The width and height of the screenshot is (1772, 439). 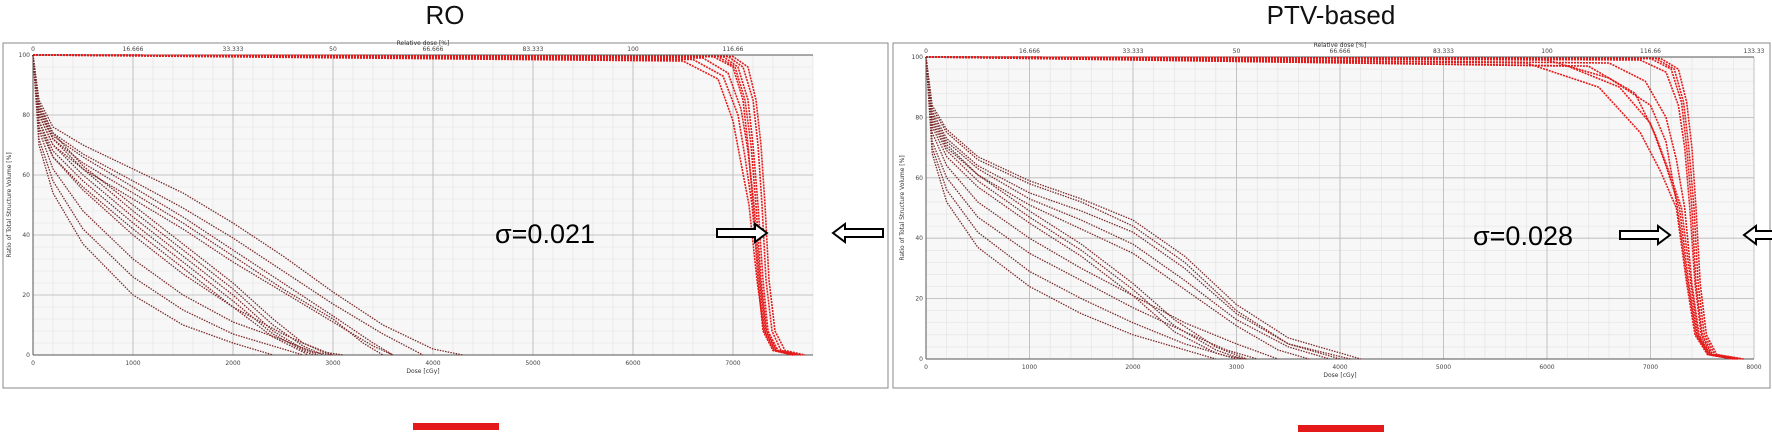 What do you see at coordinates (545, 234) in the screenshot?
I see `sigma-annotation: σ=0.021` at bounding box center [545, 234].